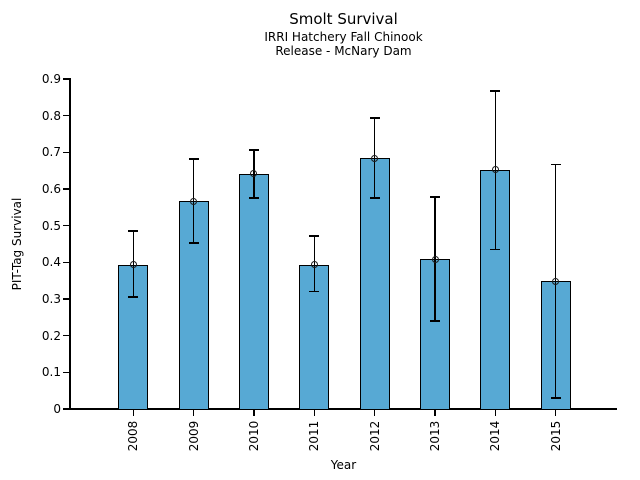 The height and width of the screenshot is (480, 640). Describe the element at coordinates (343, 465) in the screenshot. I see `x-axis-label: Year` at that location.